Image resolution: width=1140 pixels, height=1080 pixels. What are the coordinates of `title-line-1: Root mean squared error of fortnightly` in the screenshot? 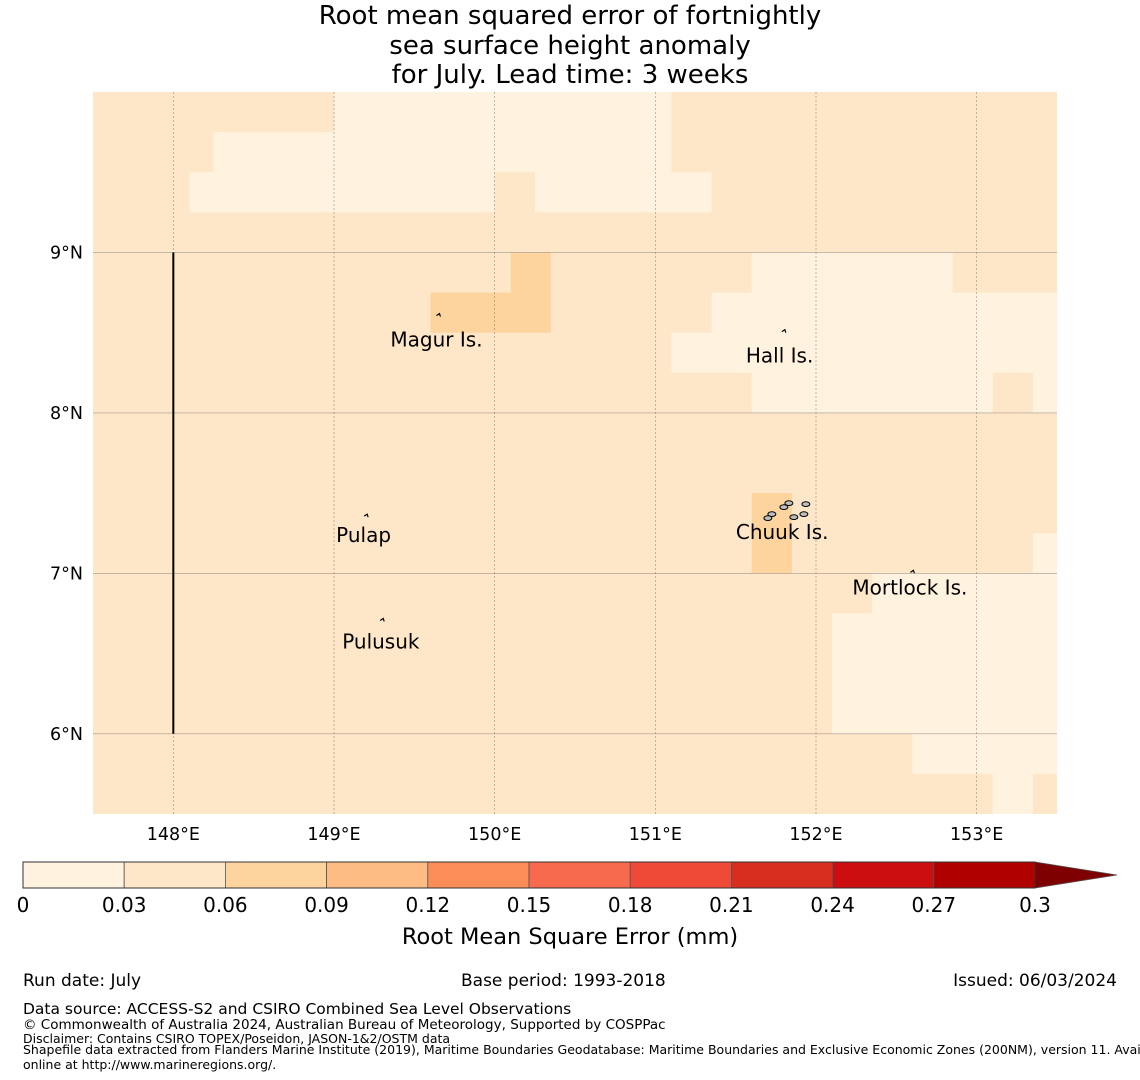 It's located at (570, 16).